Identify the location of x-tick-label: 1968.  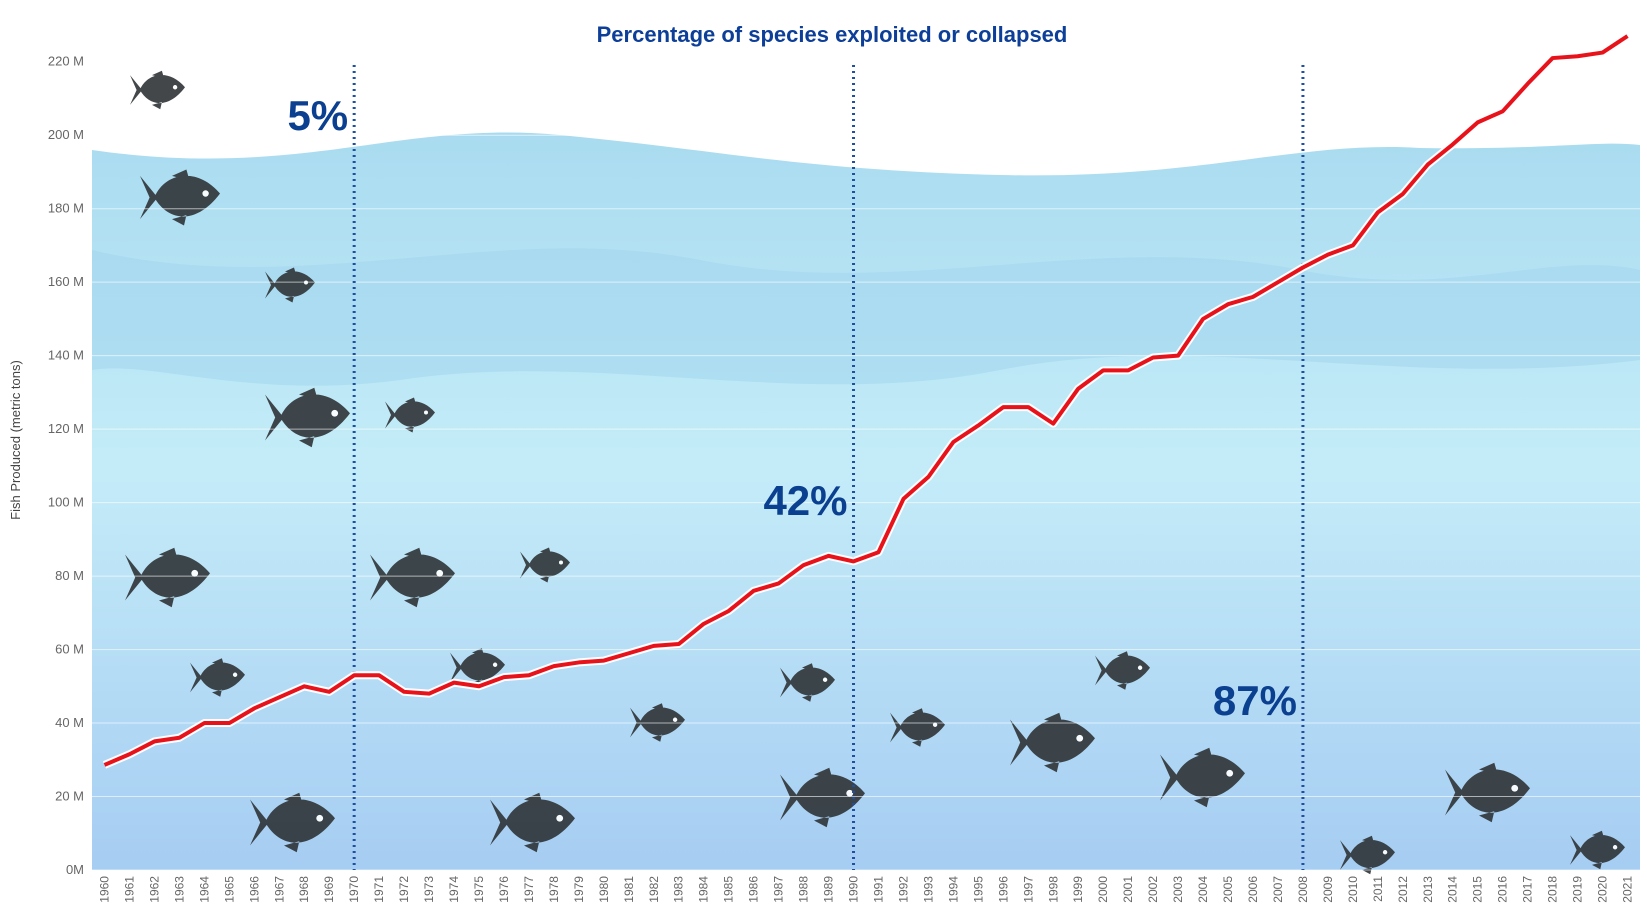
(304, 889).